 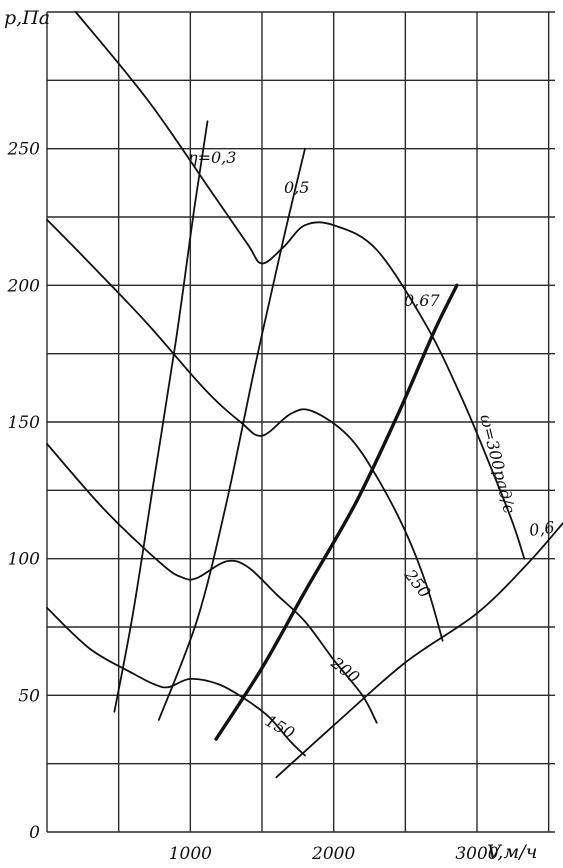 I want to click on y-tick-label: 50, so click(x=29, y=696).